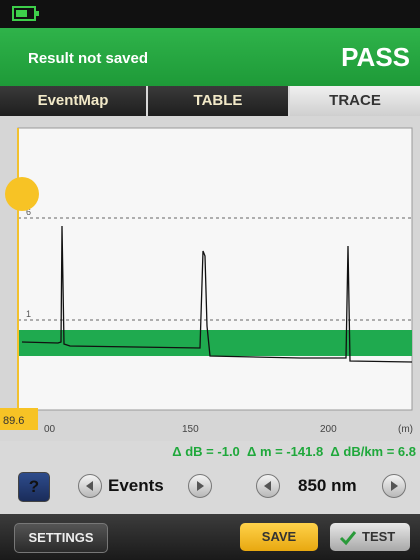 The width and height of the screenshot is (420, 560). I want to click on result: PASS, so click(375, 57).